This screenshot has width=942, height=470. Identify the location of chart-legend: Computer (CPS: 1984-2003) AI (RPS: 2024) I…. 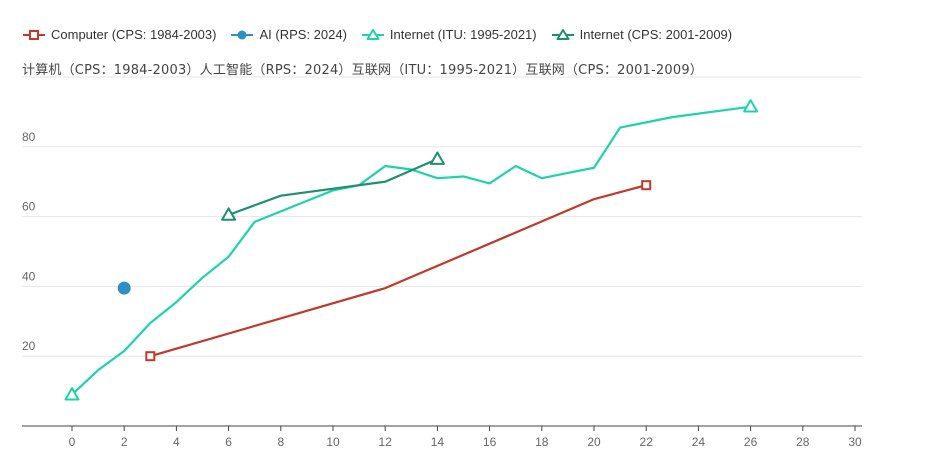
(377, 34).